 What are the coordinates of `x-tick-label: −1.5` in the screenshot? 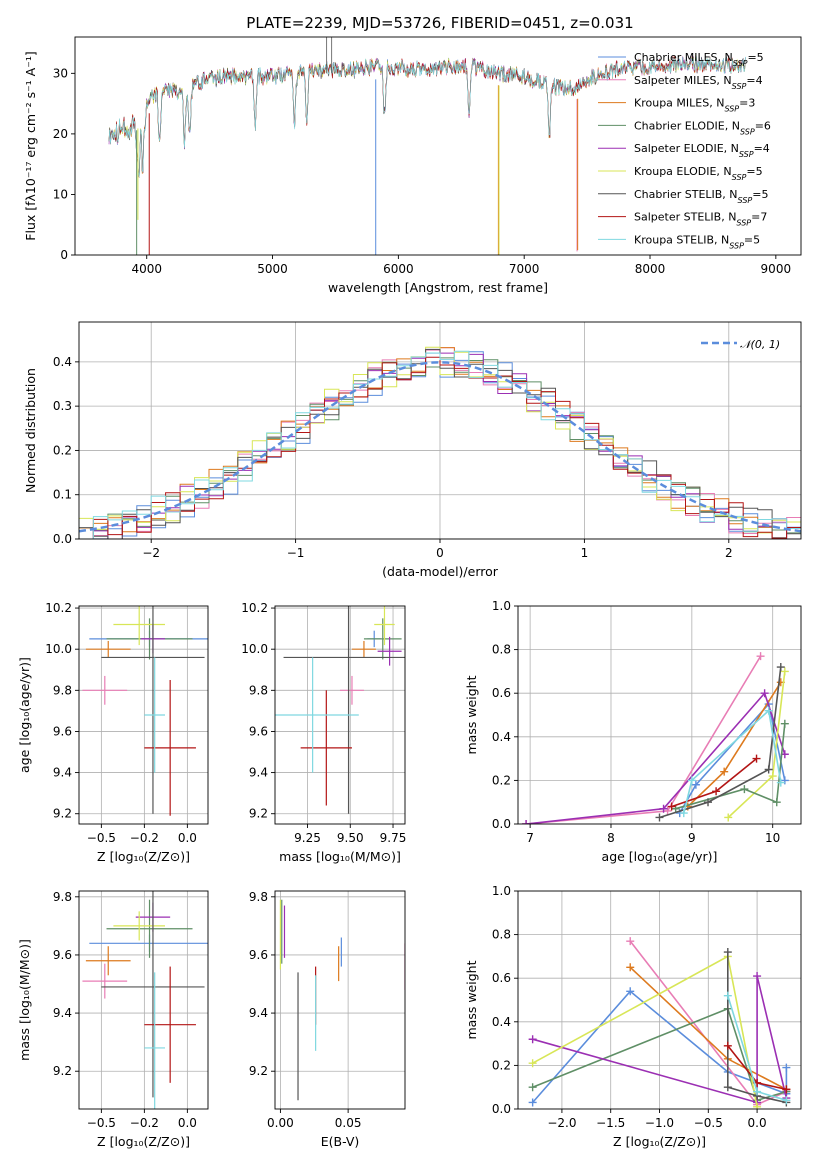 It's located at (610, 1123).